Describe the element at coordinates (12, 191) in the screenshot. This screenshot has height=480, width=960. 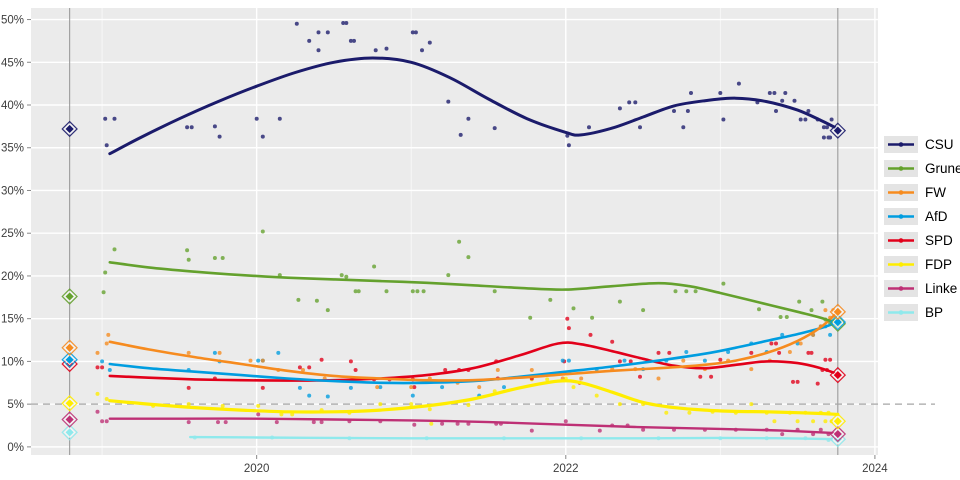
I see `y-tick-label: 30%` at that location.